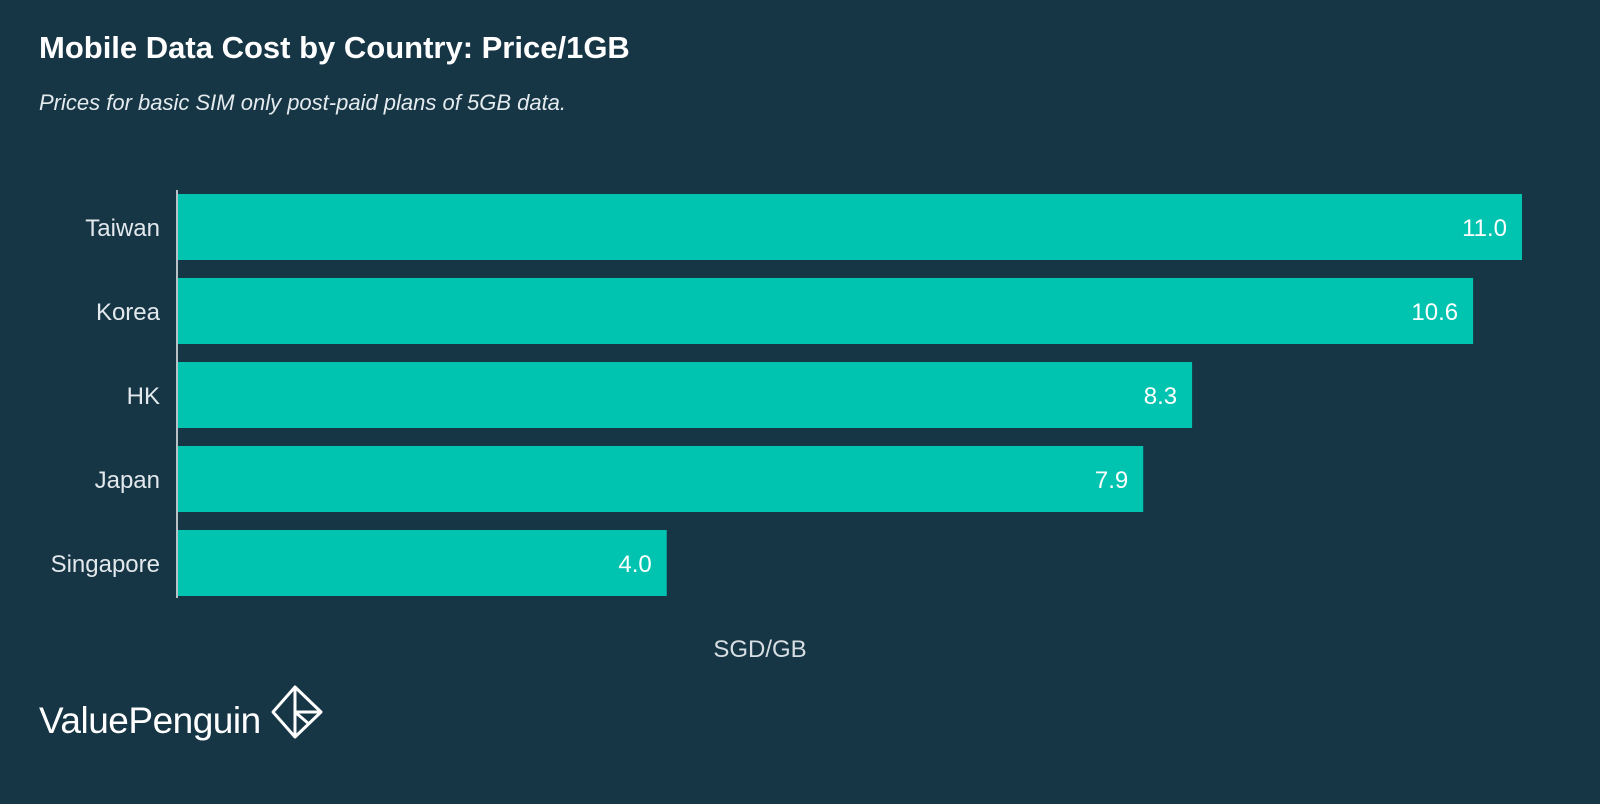 The height and width of the screenshot is (804, 1600). Describe the element at coordinates (422, 563) in the screenshot. I see `bar-singapore` at that location.